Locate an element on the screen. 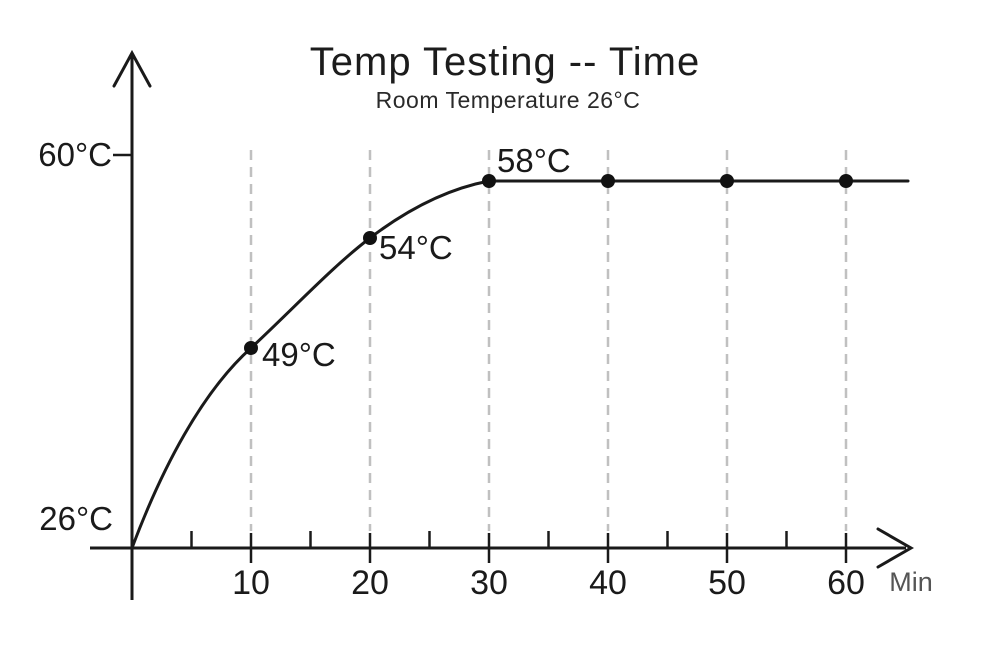 This screenshot has width=1000, height=662. y-axis-label-60: 60°C is located at coordinates (75, 154).